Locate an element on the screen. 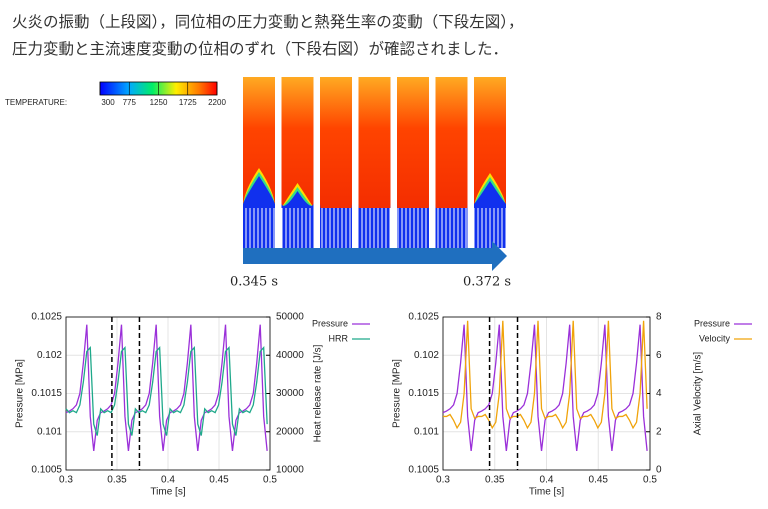 The image size is (768, 509). y2-tick-label: 8 is located at coordinates (659, 317).